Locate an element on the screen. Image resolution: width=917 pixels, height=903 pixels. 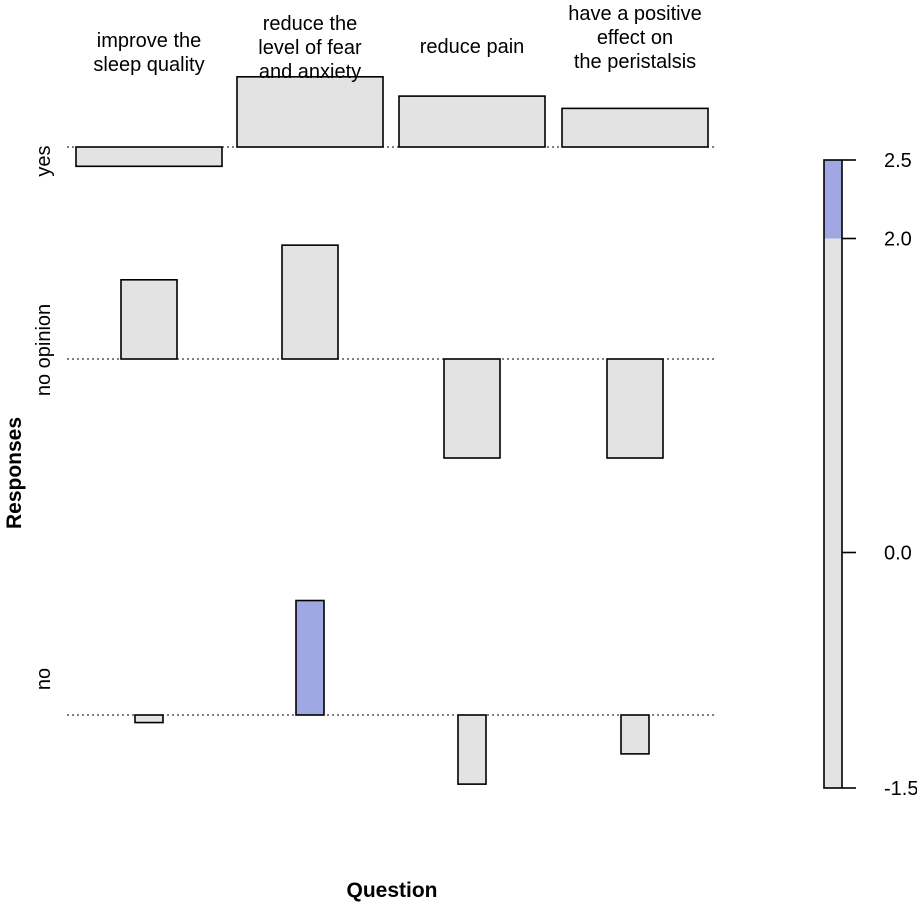
column-label-q4: have a positive effect on the peristalsis is located at coordinates (634, 38).